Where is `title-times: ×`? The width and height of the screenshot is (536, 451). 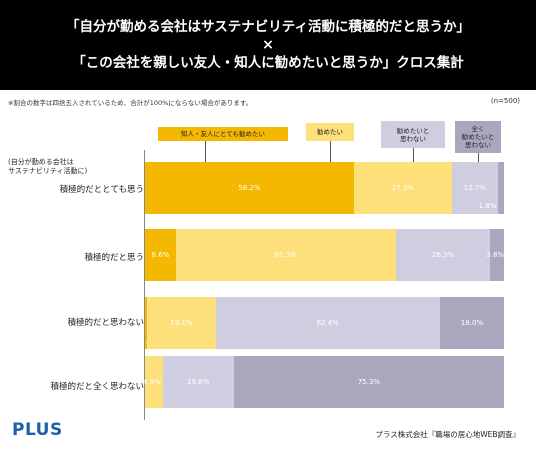 title-times: × is located at coordinates (268, 45).